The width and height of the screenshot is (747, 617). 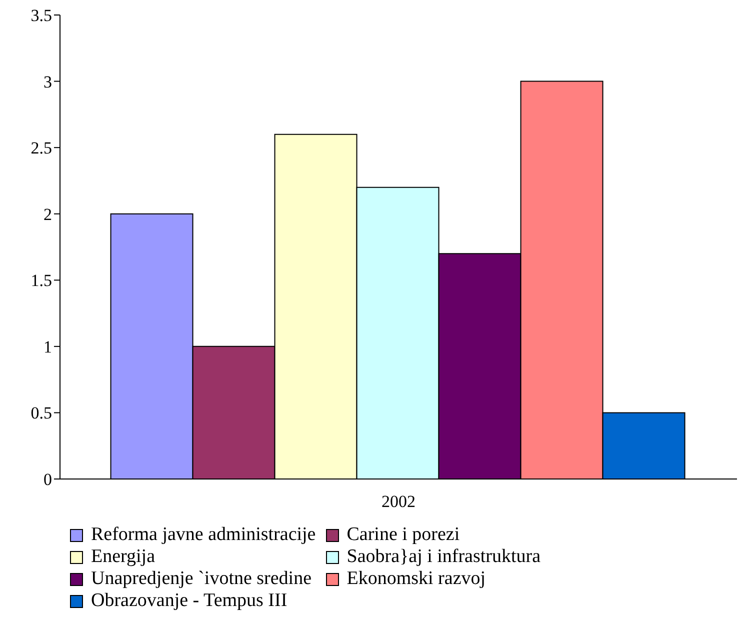 What do you see at coordinates (201, 579) in the screenshot?
I see `legend-label: Unapredjenje `ivotne sredine` at bounding box center [201, 579].